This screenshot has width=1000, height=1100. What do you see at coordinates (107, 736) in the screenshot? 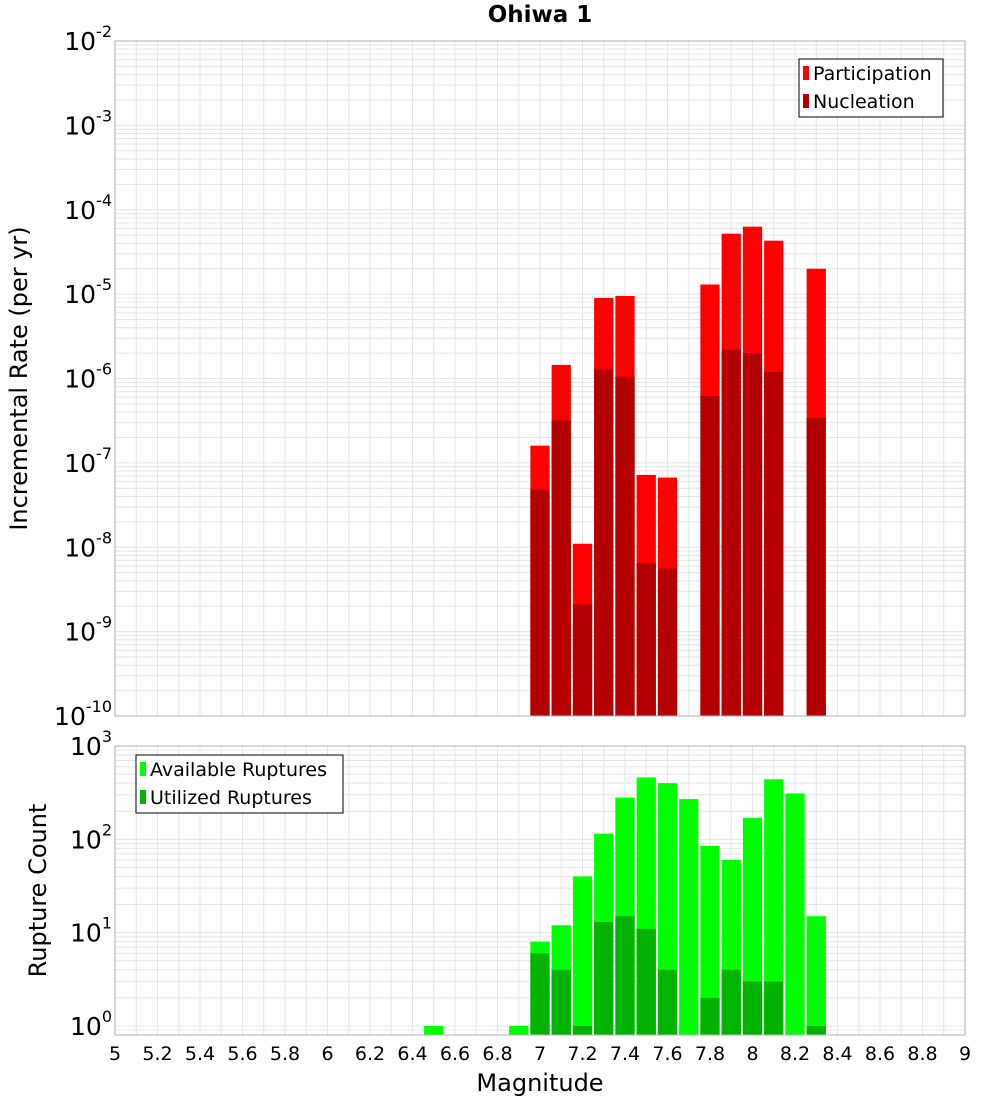
I see `y-tick-exponent: 3` at bounding box center [107, 736].